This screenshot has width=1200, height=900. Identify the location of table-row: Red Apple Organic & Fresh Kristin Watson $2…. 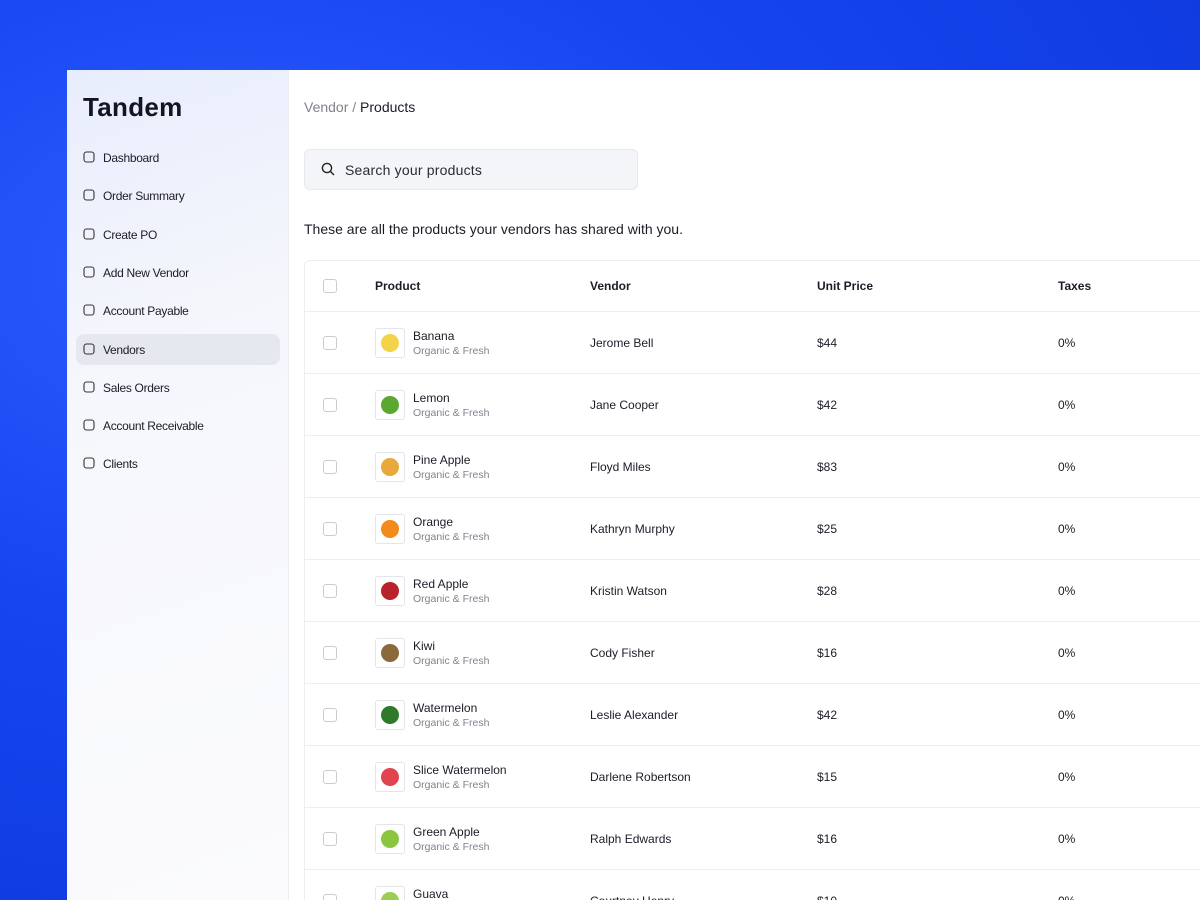
(752, 591).